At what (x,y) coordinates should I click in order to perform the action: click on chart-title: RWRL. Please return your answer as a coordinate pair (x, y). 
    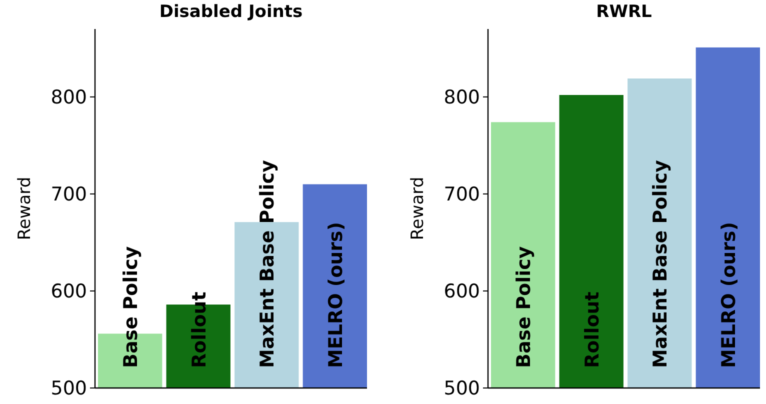
    Looking at the image, I should click on (624, 12).